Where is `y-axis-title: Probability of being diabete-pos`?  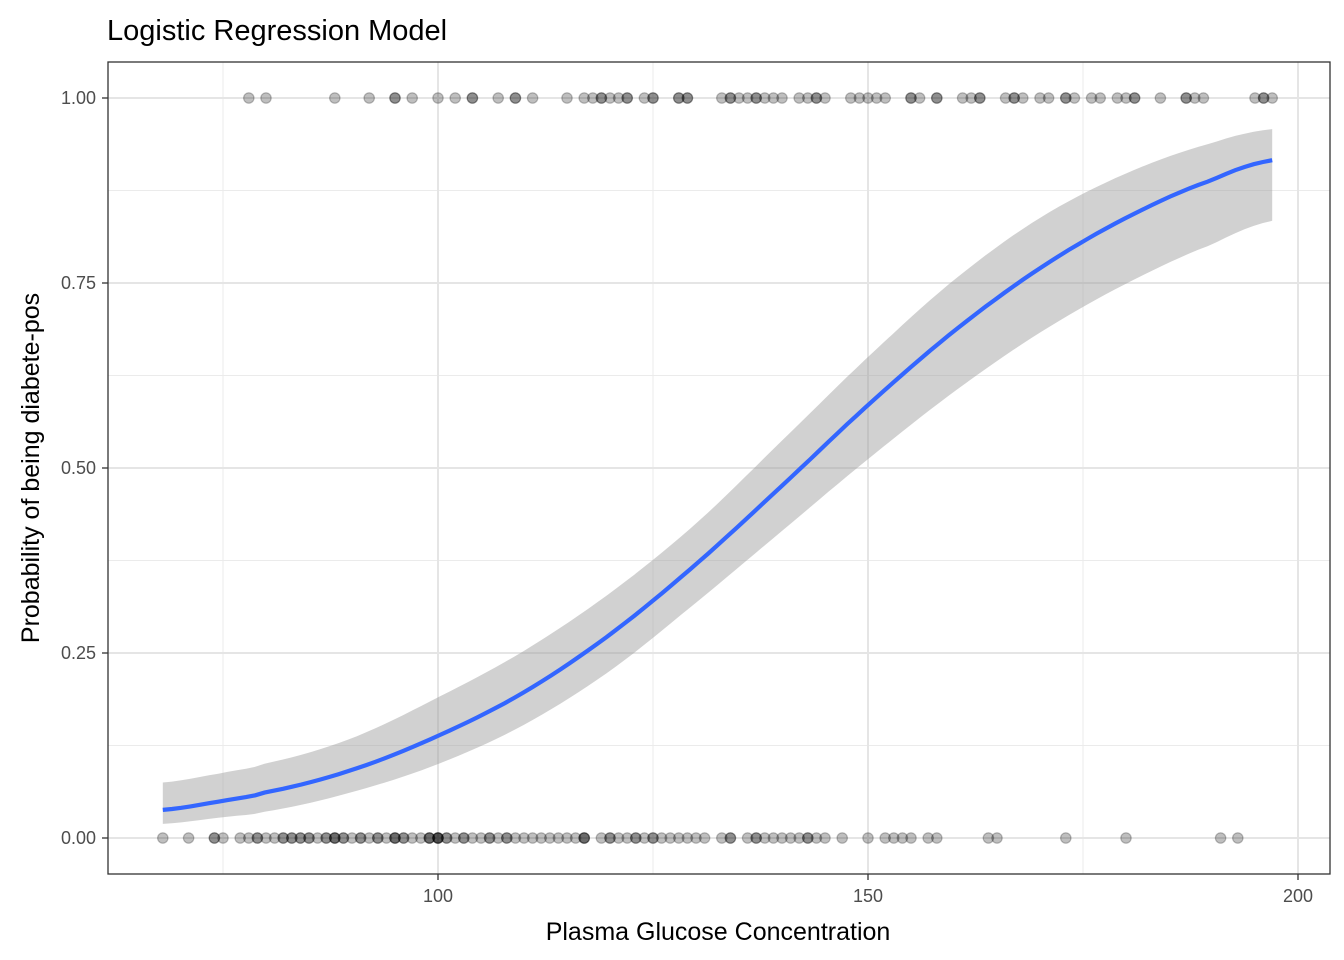 y-axis-title: Probability of being diabete-pos is located at coordinates (31, 468).